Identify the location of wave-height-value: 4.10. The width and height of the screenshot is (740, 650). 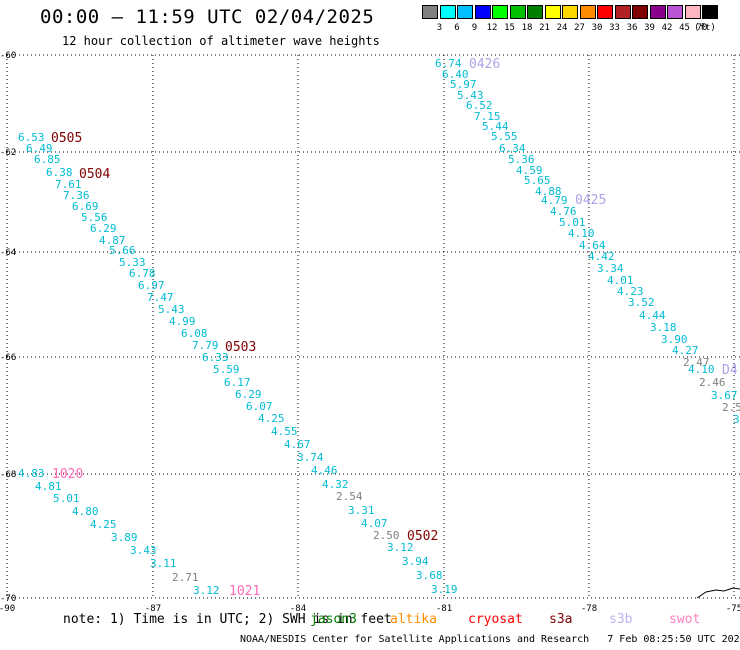
(581, 233).